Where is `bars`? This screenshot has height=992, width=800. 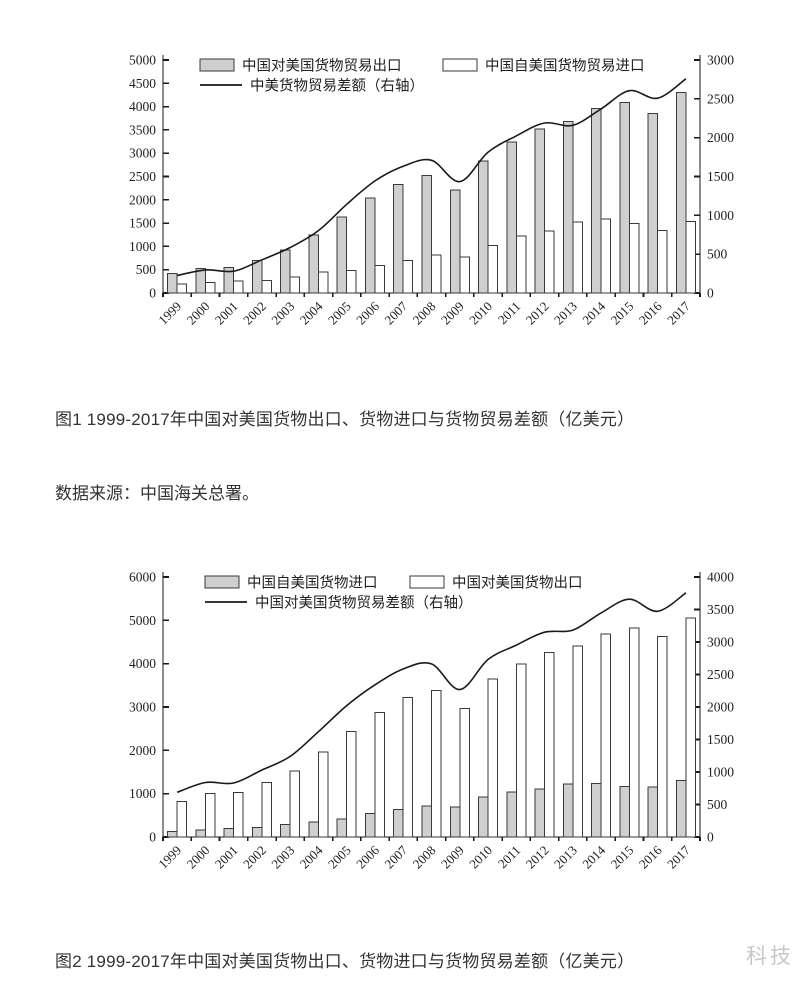 bars is located at coordinates (431, 193).